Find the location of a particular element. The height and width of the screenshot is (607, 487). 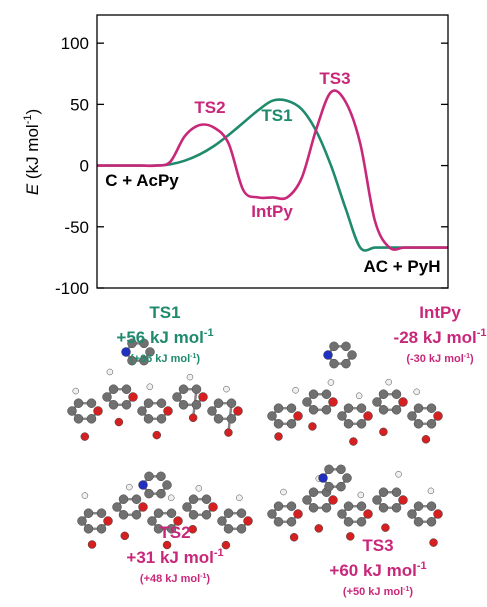

energy-exponent: -1 is located at coordinates (219, 553).